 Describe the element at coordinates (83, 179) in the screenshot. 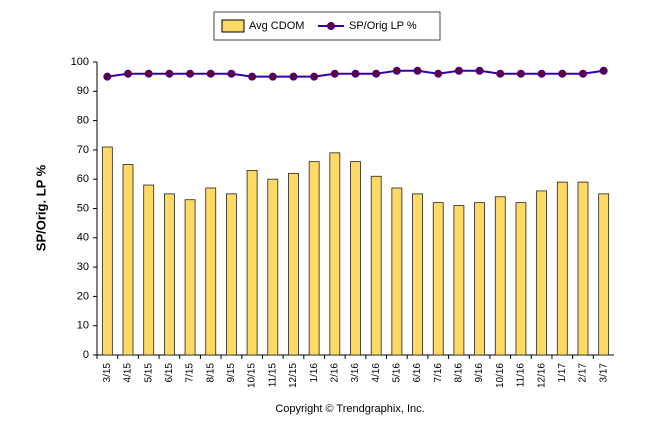

I see `y-tick-label: 60` at that location.